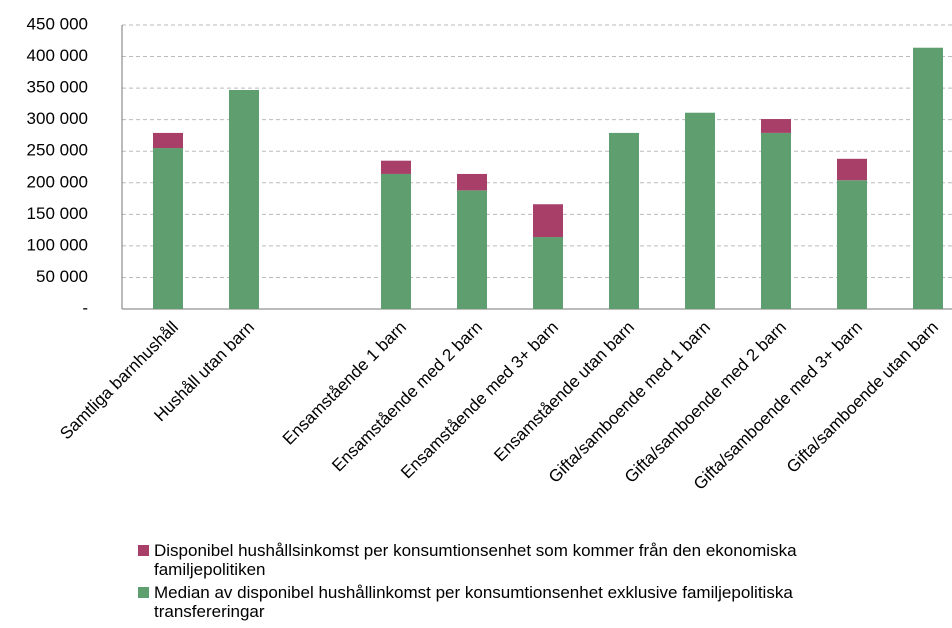  Describe the element at coordinates (57, 244) in the screenshot. I see `y-tick-label: 100 000` at that location.